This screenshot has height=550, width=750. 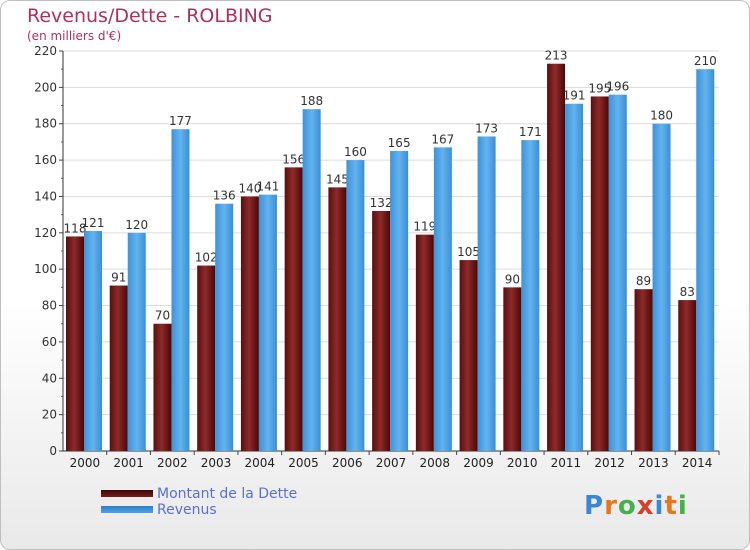 What do you see at coordinates (399, 143) in the screenshot?
I see `data-label: 165` at bounding box center [399, 143].